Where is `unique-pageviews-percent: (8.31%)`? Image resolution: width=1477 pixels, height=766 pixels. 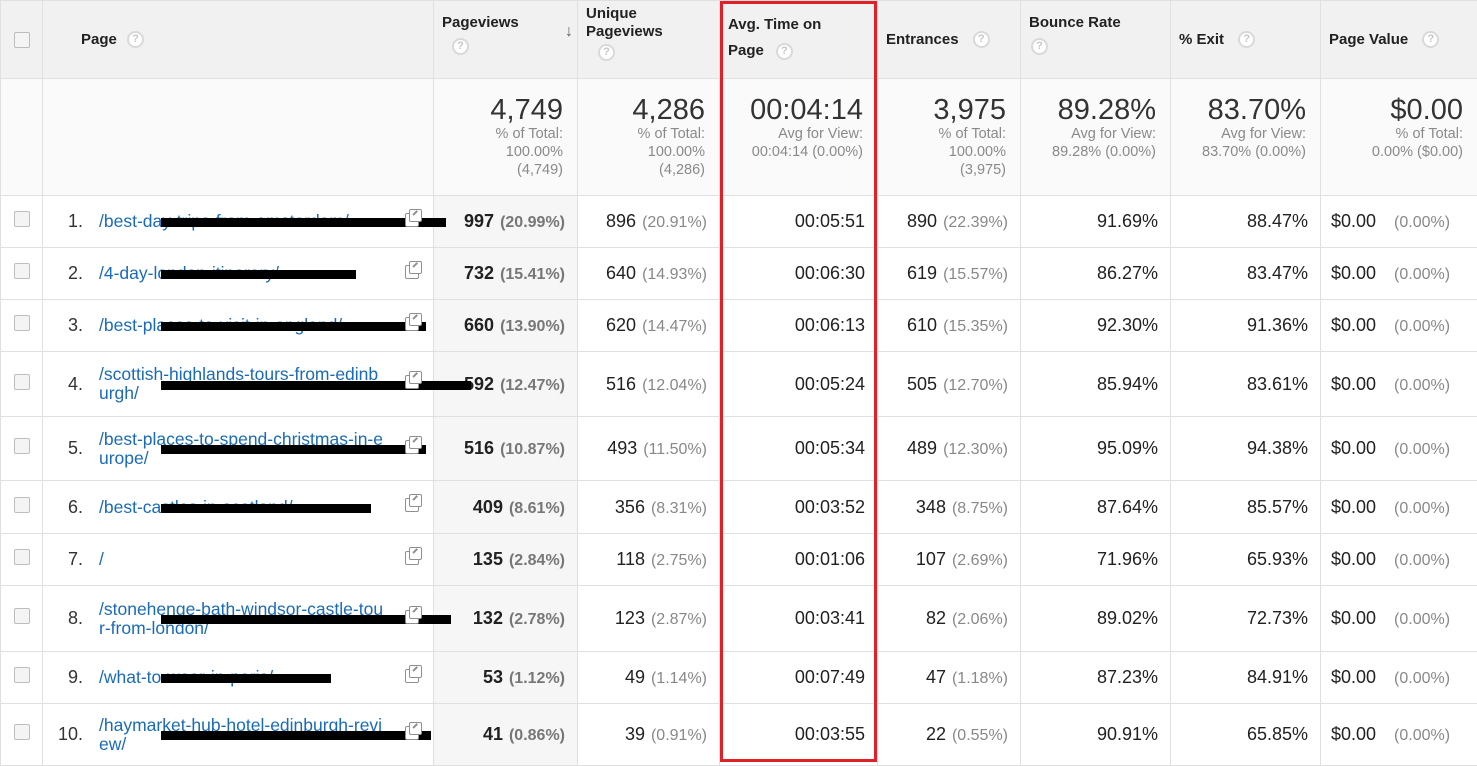
unique-pageviews-percent: (8.31%) is located at coordinates (679, 508).